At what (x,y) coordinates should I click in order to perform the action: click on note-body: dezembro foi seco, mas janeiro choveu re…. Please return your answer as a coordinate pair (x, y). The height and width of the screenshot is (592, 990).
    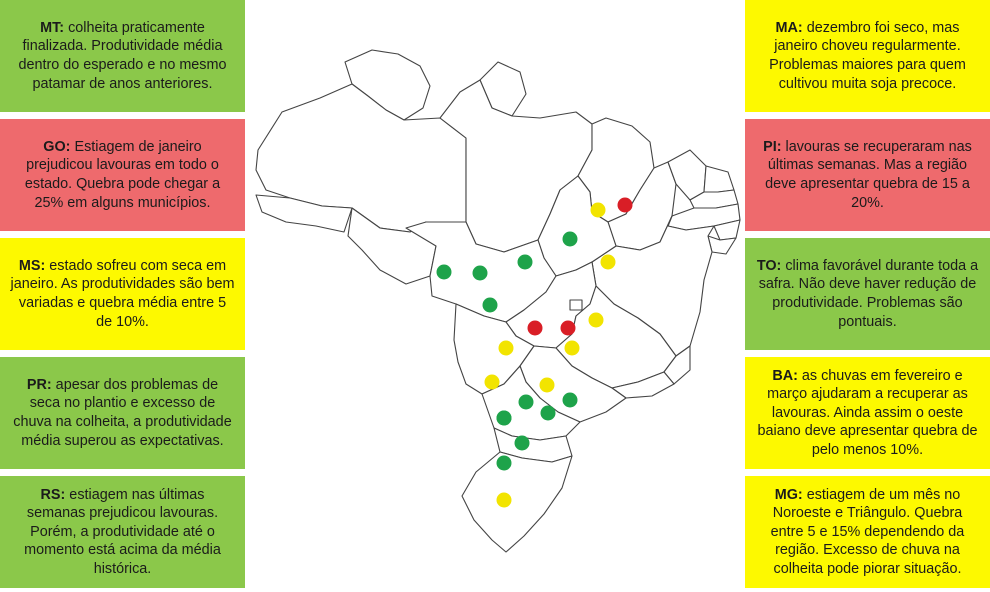
    Looking at the image, I should click on (867, 55).